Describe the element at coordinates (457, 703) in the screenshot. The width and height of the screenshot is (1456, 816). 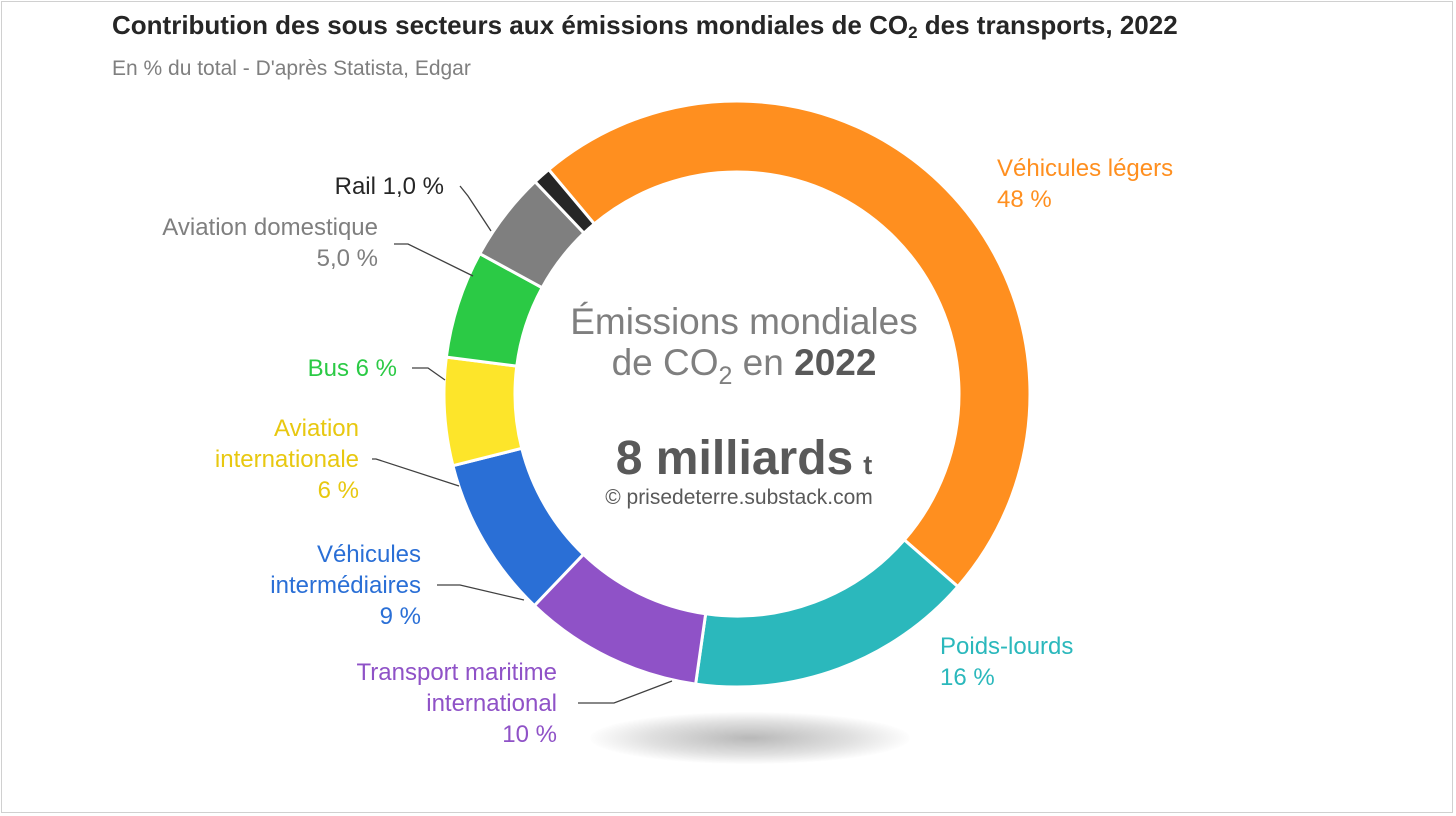
I see `label-transport-maritime-international: Transport maritime international 10 %` at that location.